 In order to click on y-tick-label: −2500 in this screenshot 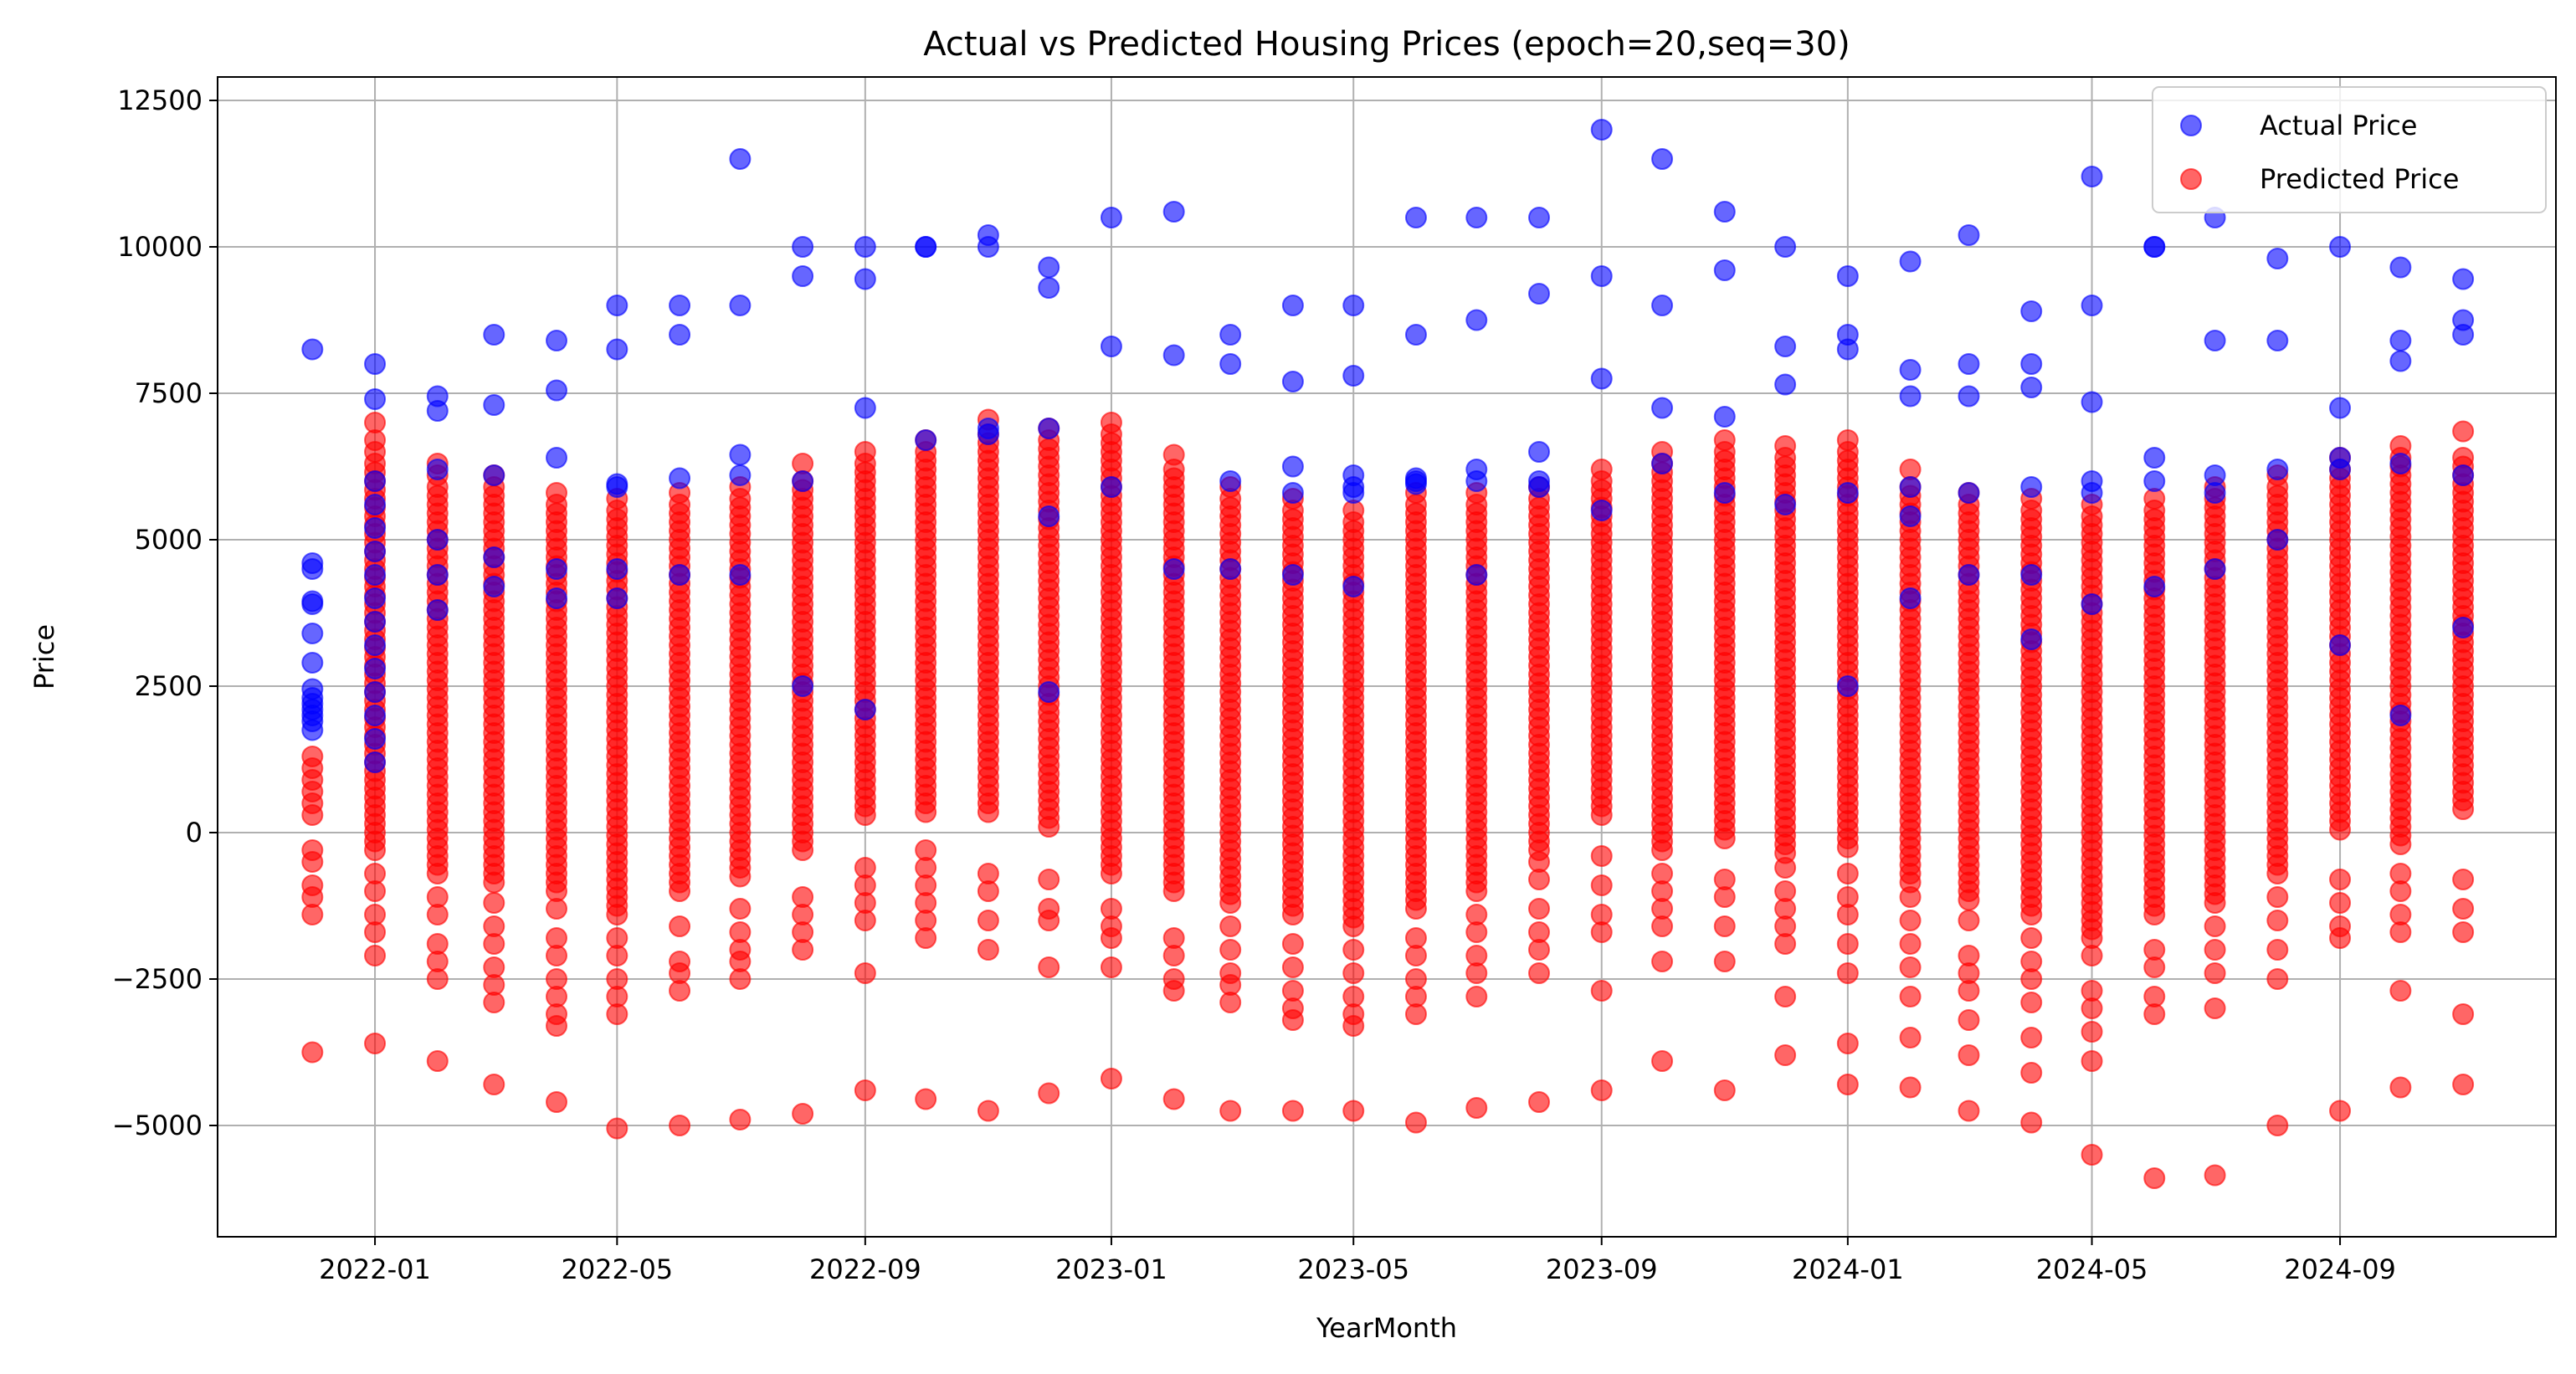, I will do `click(157, 979)`.